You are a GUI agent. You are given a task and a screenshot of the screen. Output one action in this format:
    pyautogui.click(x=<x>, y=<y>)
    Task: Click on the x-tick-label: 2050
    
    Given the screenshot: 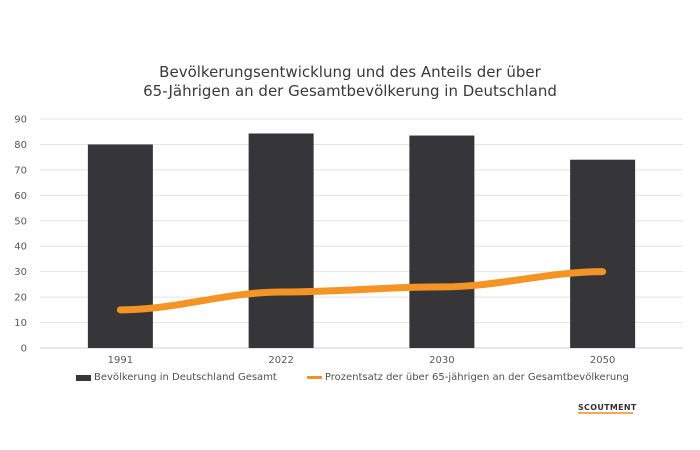 What is the action you would take?
    pyautogui.click(x=602, y=360)
    